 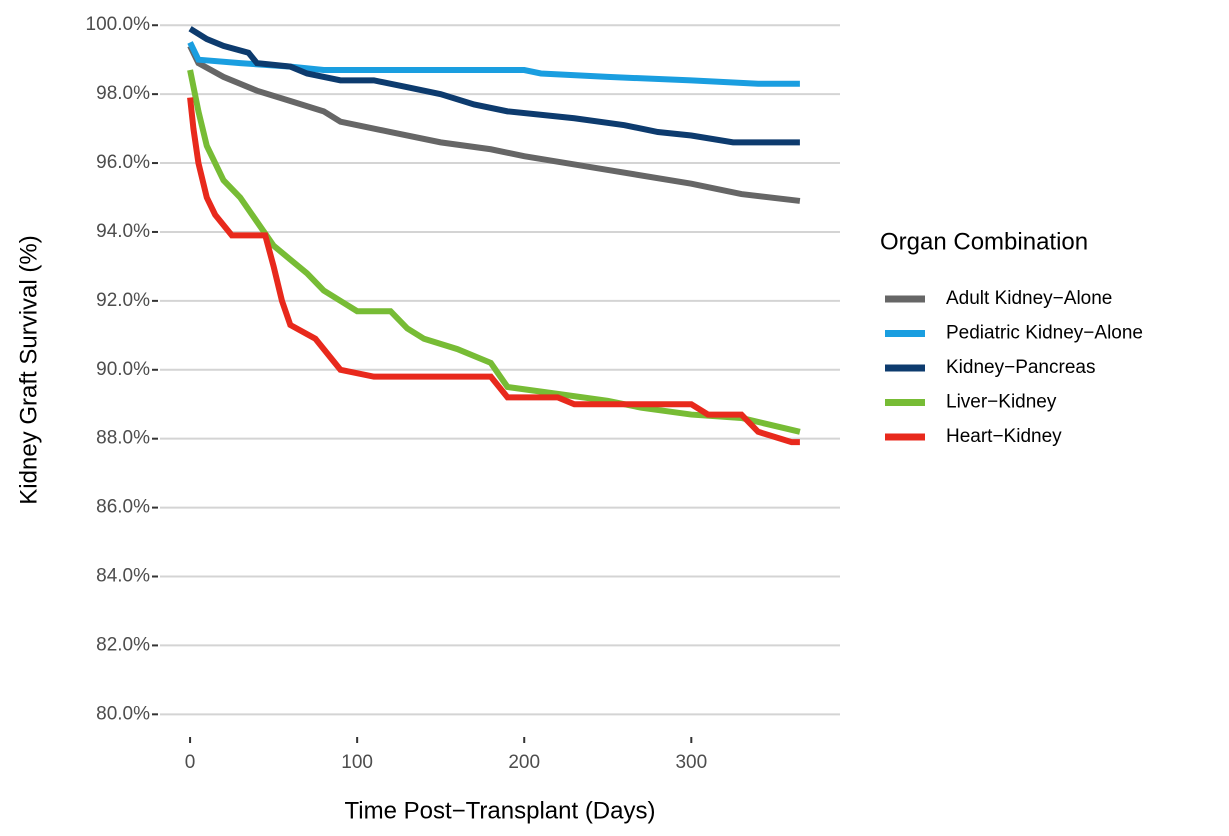 What do you see at coordinates (984, 241) in the screenshot?
I see `legend-title: Organ Combination` at bounding box center [984, 241].